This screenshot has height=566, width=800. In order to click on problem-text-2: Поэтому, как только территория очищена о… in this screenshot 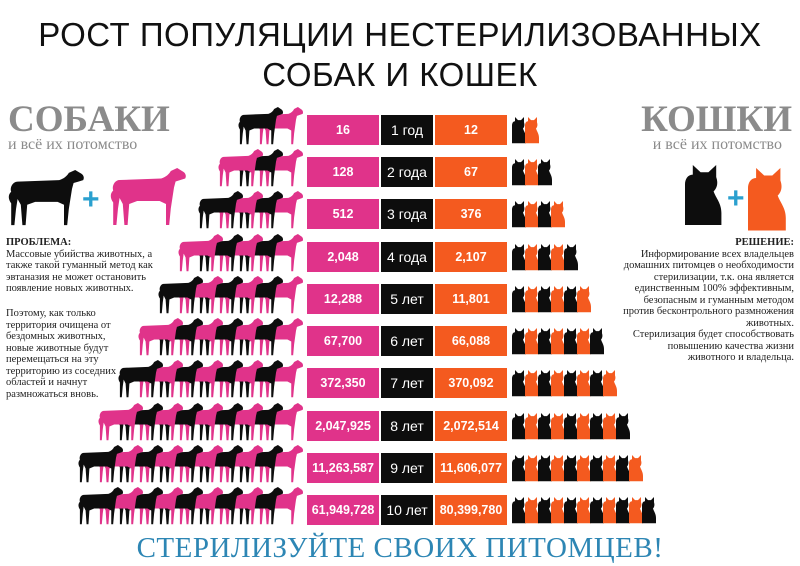, I will do `click(61, 354)`.